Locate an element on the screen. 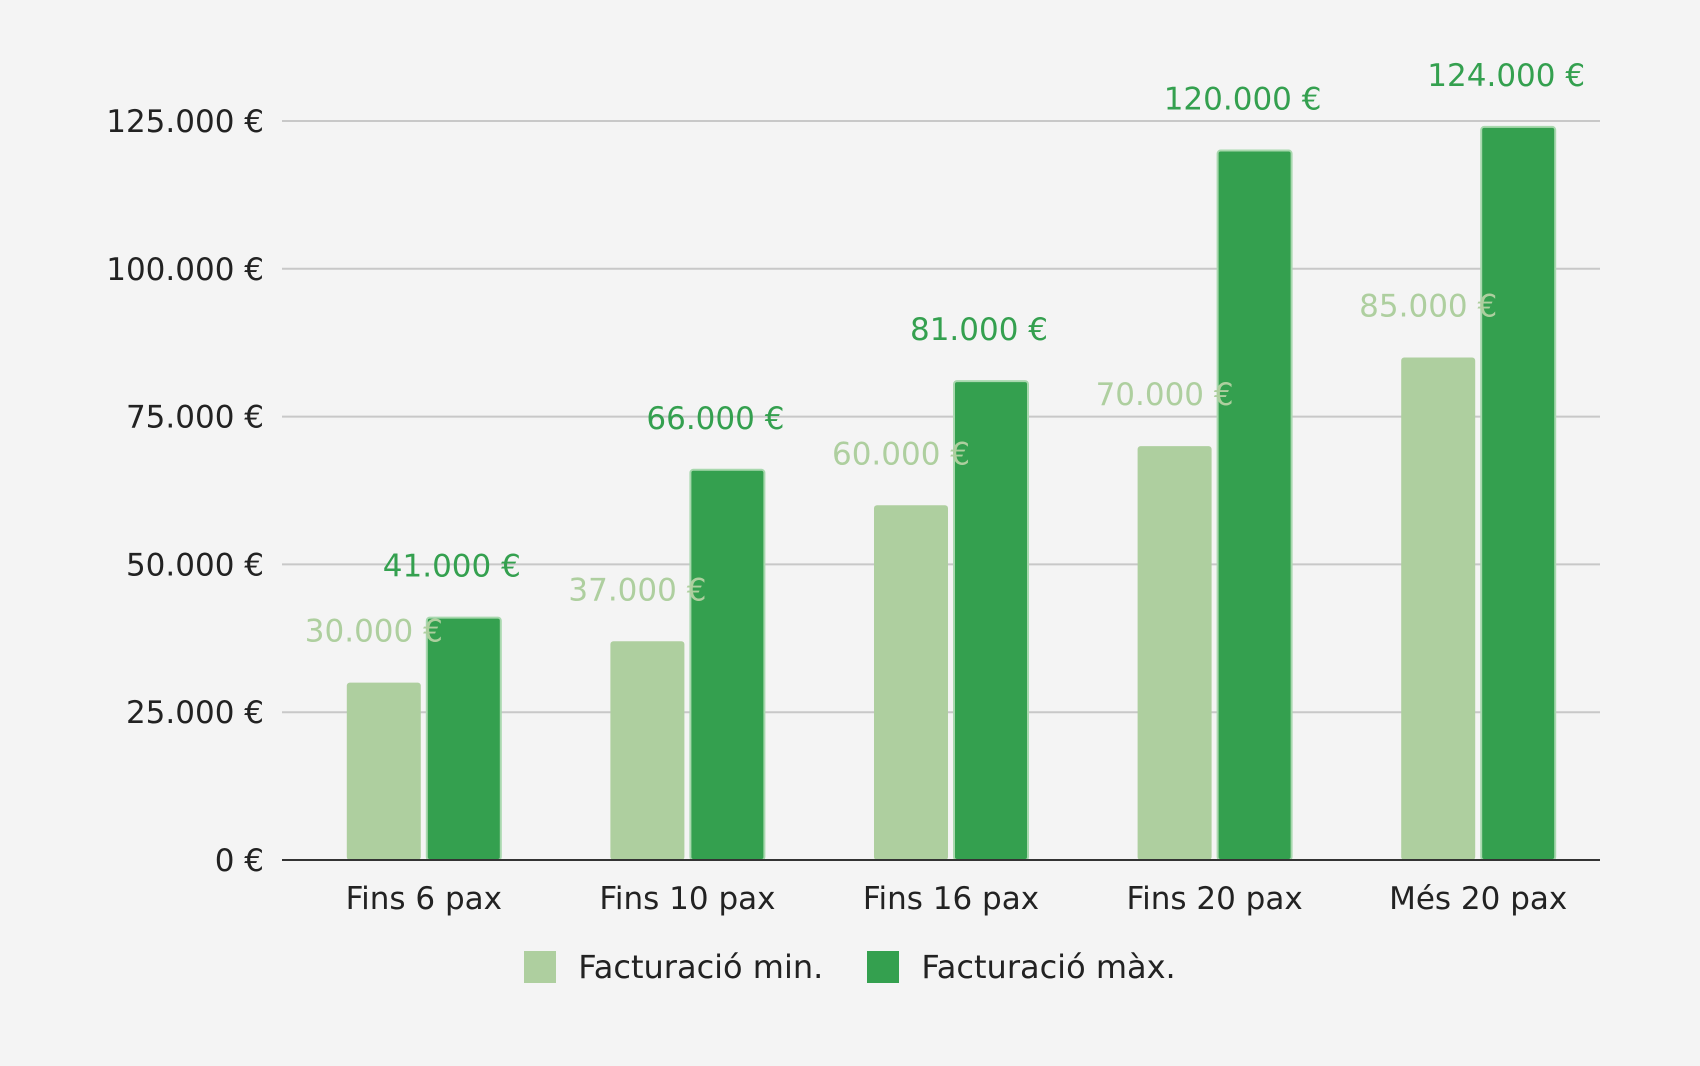 This screenshot has height=1066, width=1700. legend-item-max: Facturació màx. is located at coordinates (1021, 967).